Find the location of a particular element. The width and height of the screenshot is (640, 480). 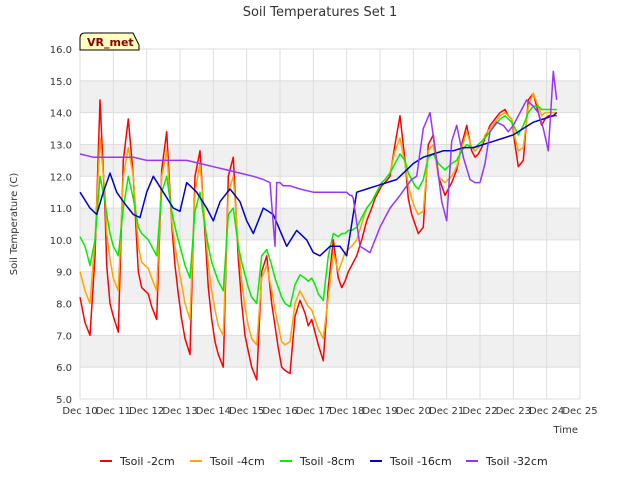

x-tick-label: Dec 21 is located at coordinates (446, 411).